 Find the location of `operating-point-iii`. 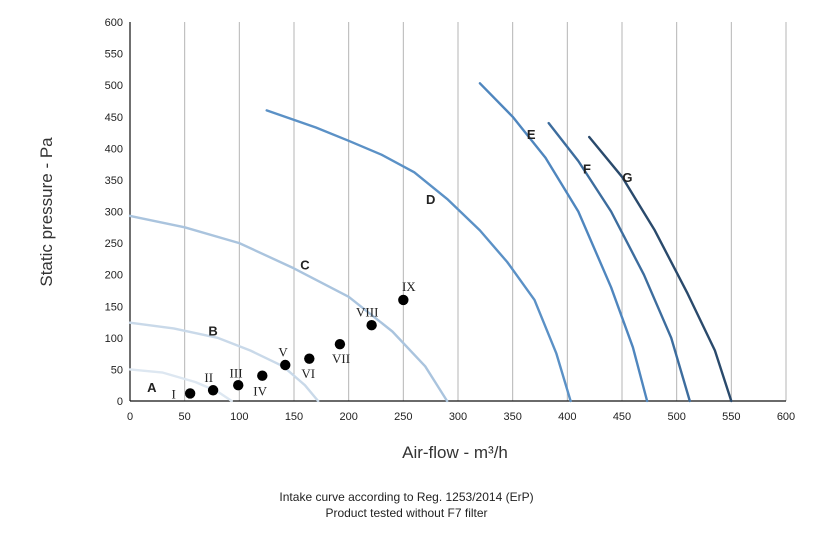

operating-point-iii is located at coordinates (238, 385).